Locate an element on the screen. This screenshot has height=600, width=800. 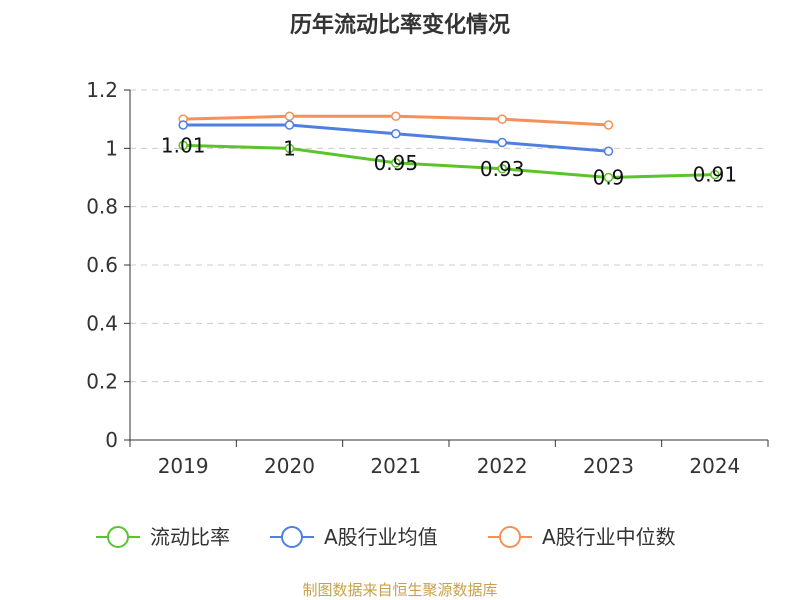
series-0-point-2020 is located at coordinates (289, 148).